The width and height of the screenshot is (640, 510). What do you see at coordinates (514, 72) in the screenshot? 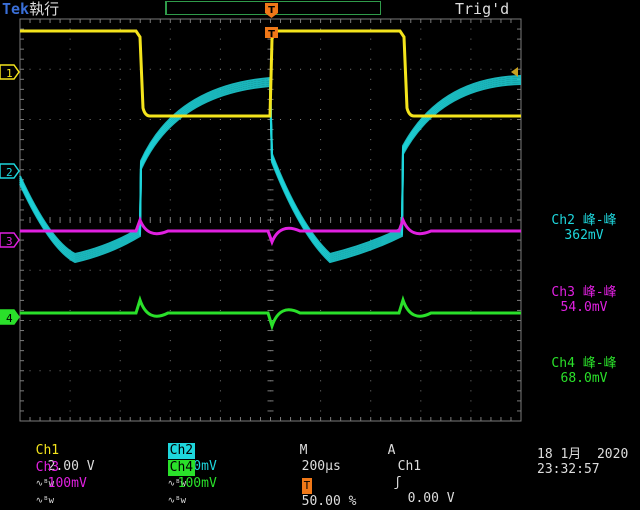
I see `trigger-level-icon` at bounding box center [514, 72].